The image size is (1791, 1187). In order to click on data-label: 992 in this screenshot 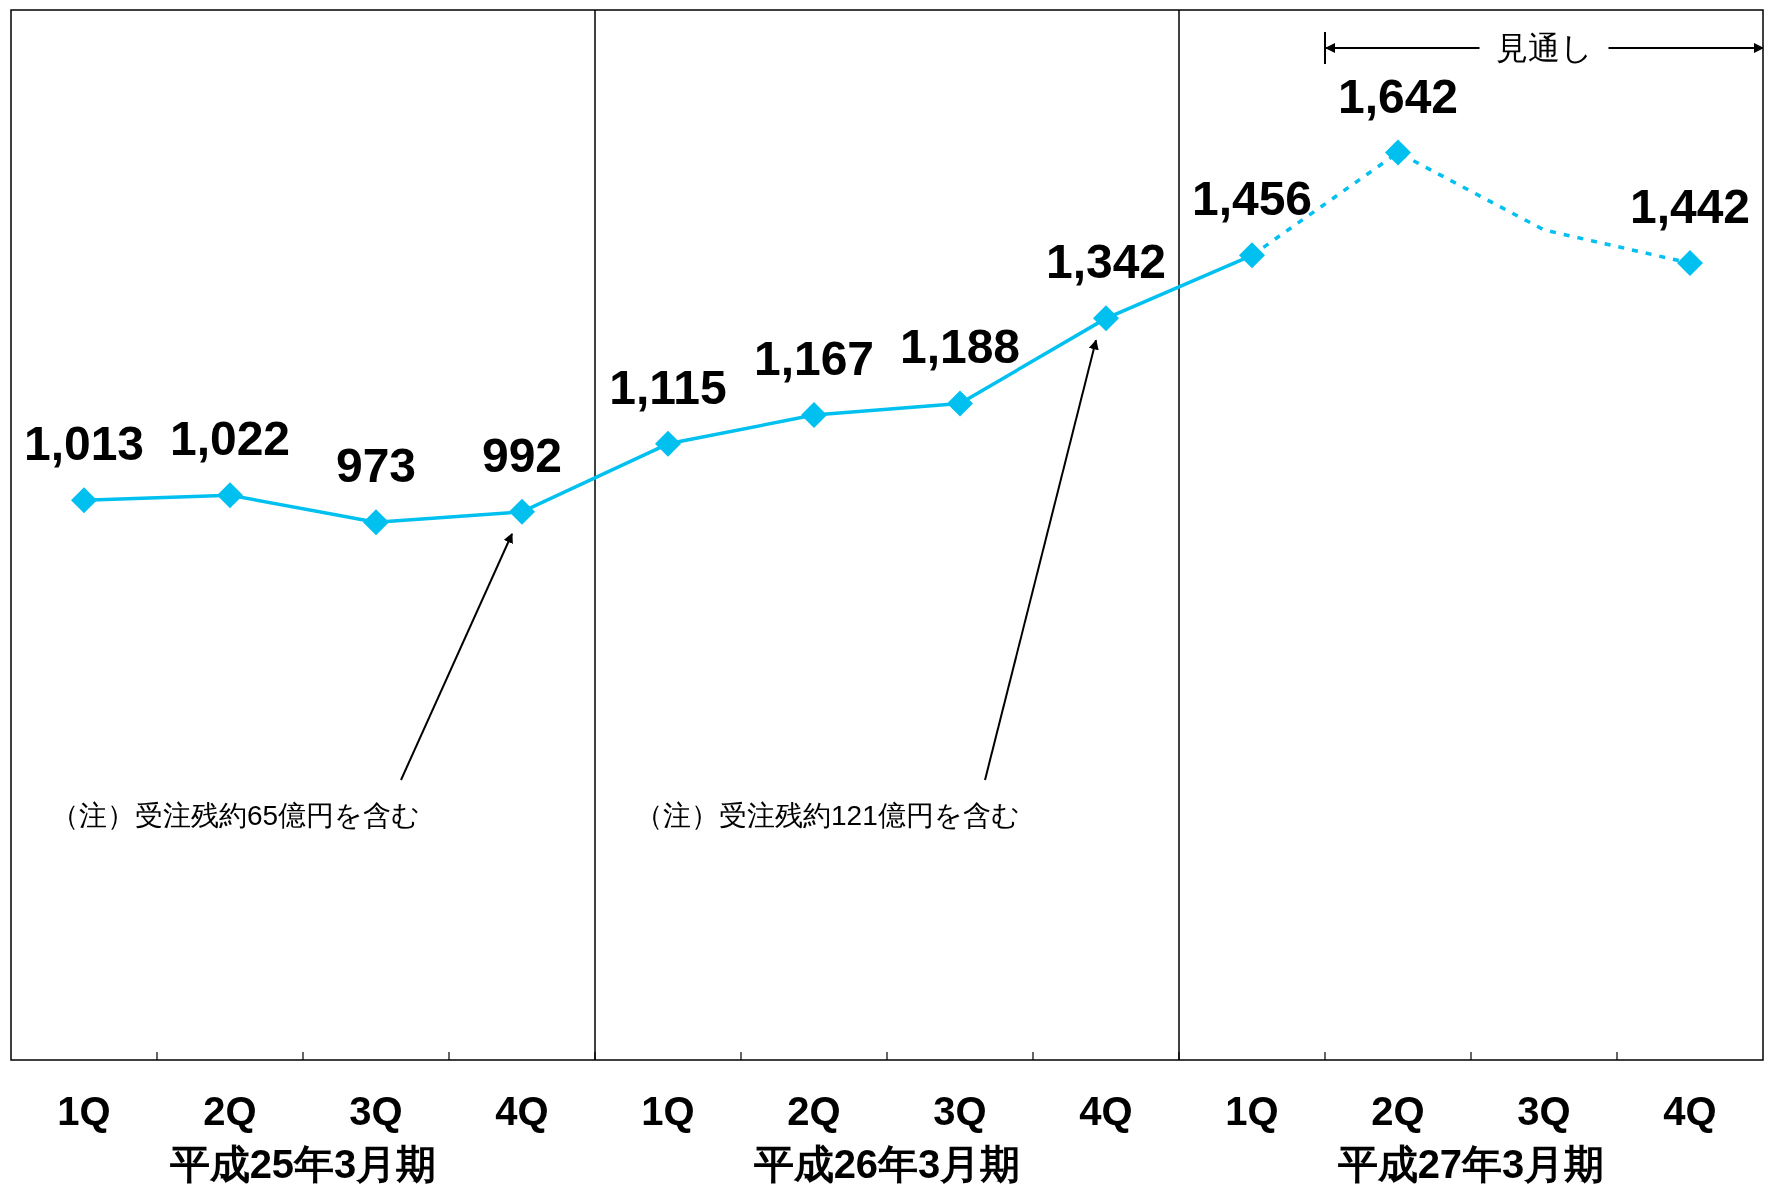, I will do `click(522, 455)`.